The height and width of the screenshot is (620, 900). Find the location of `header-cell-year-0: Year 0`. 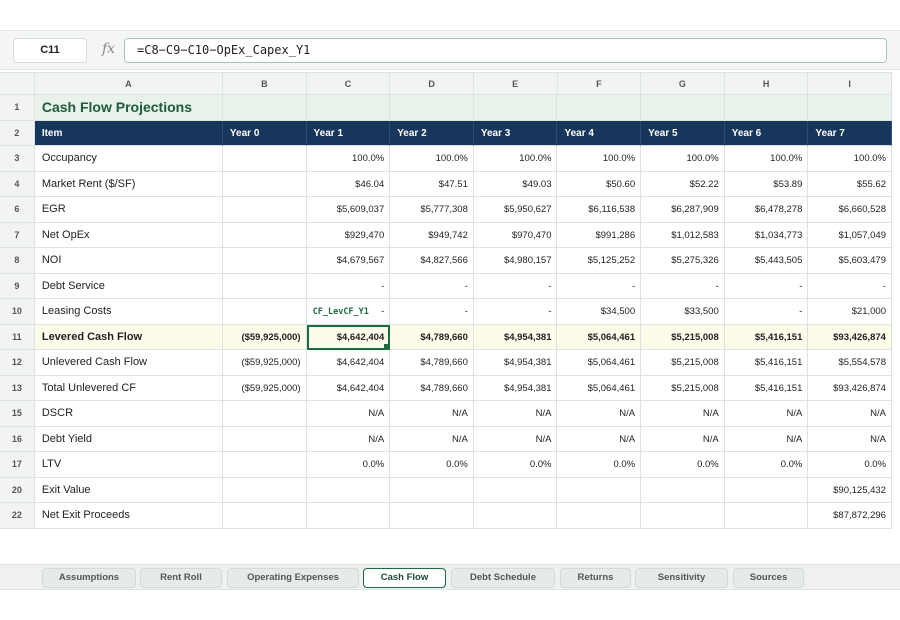

header-cell-year-0: Year 0 is located at coordinates (264, 133).